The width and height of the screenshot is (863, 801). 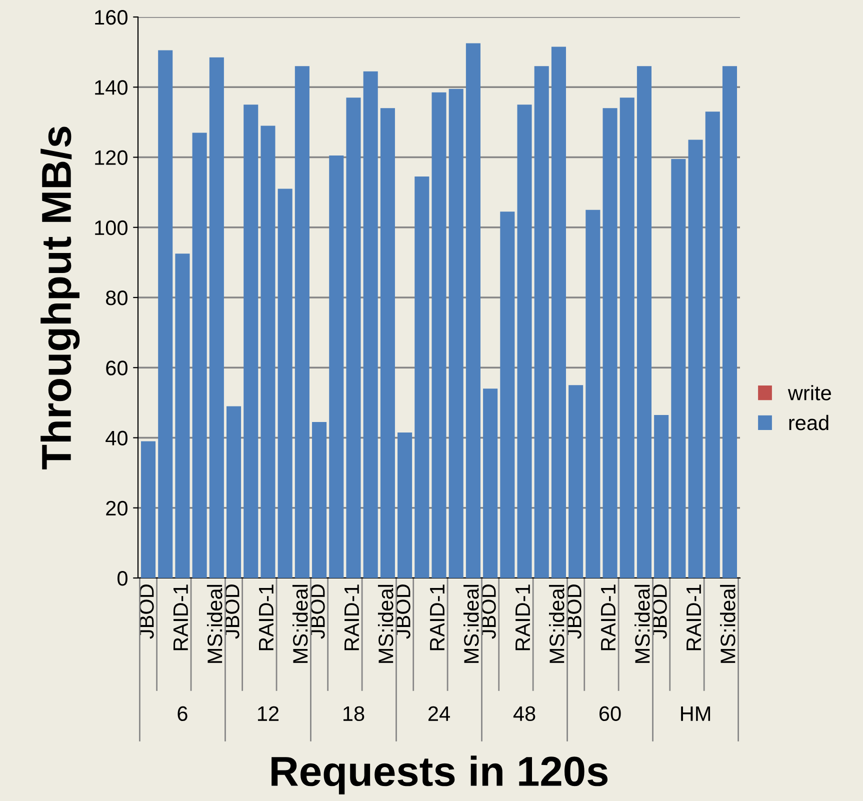 I want to click on y-tick-label: 60, so click(x=117, y=368).